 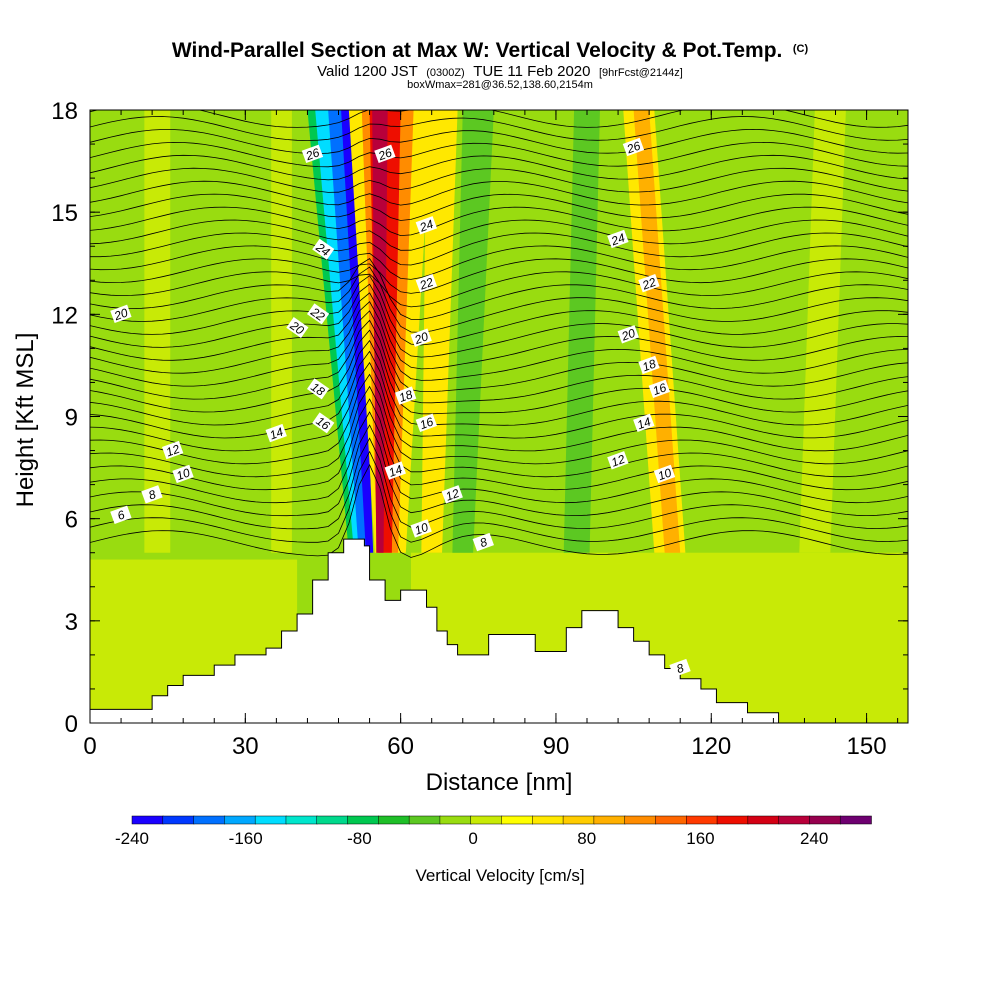 I want to click on y-tick-label: 0, so click(x=71, y=724).